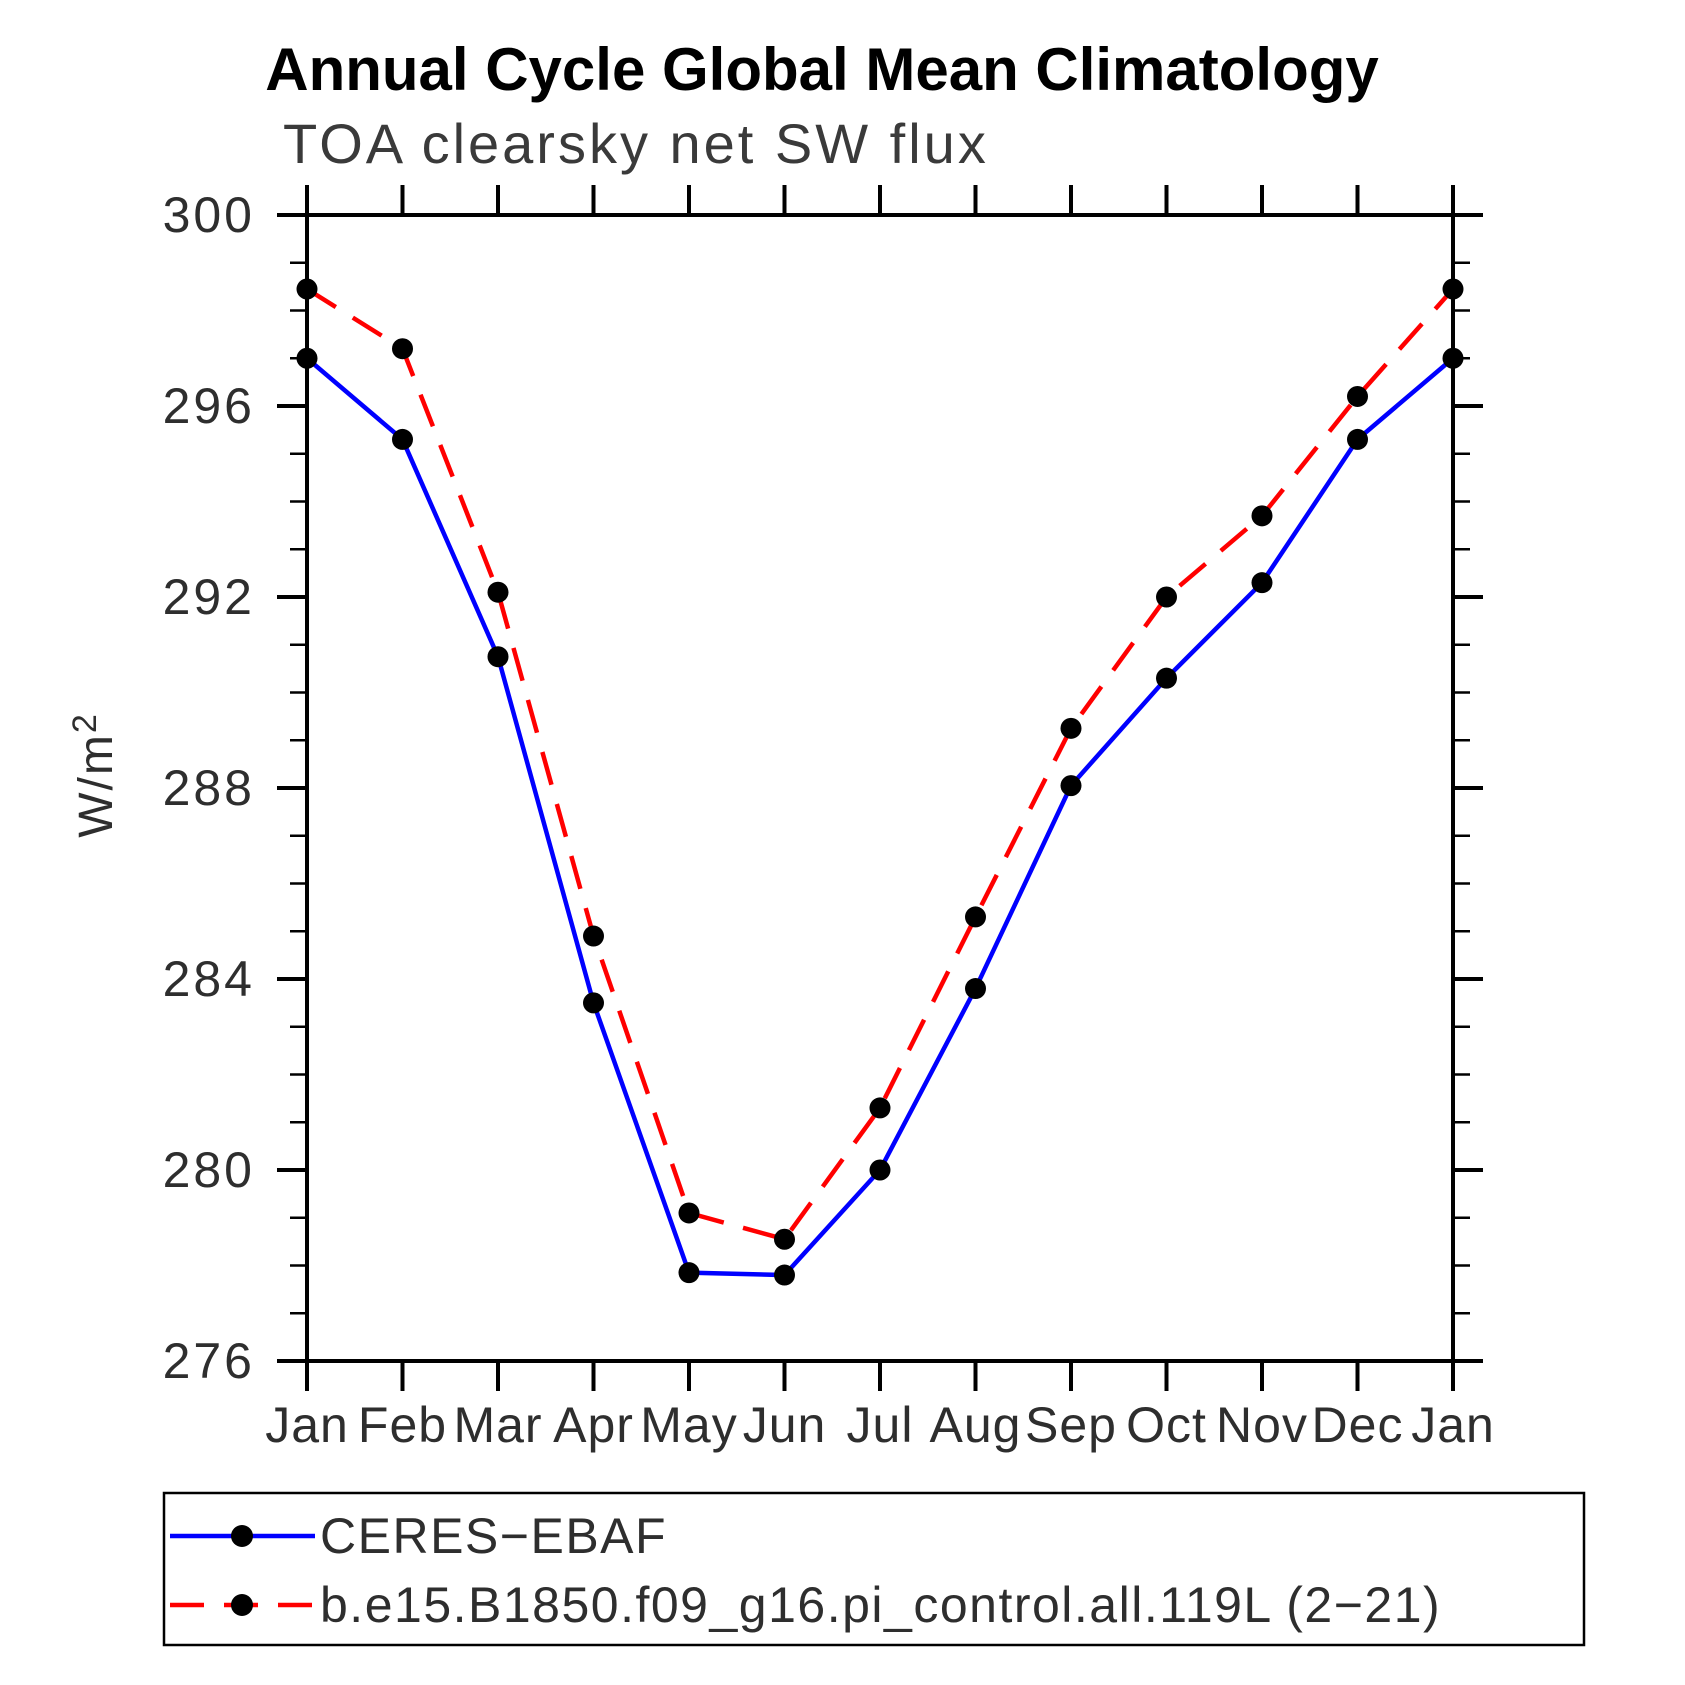  What do you see at coordinates (1166, 1425) in the screenshot?
I see `x-tick-label: Oct` at bounding box center [1166, 1425].